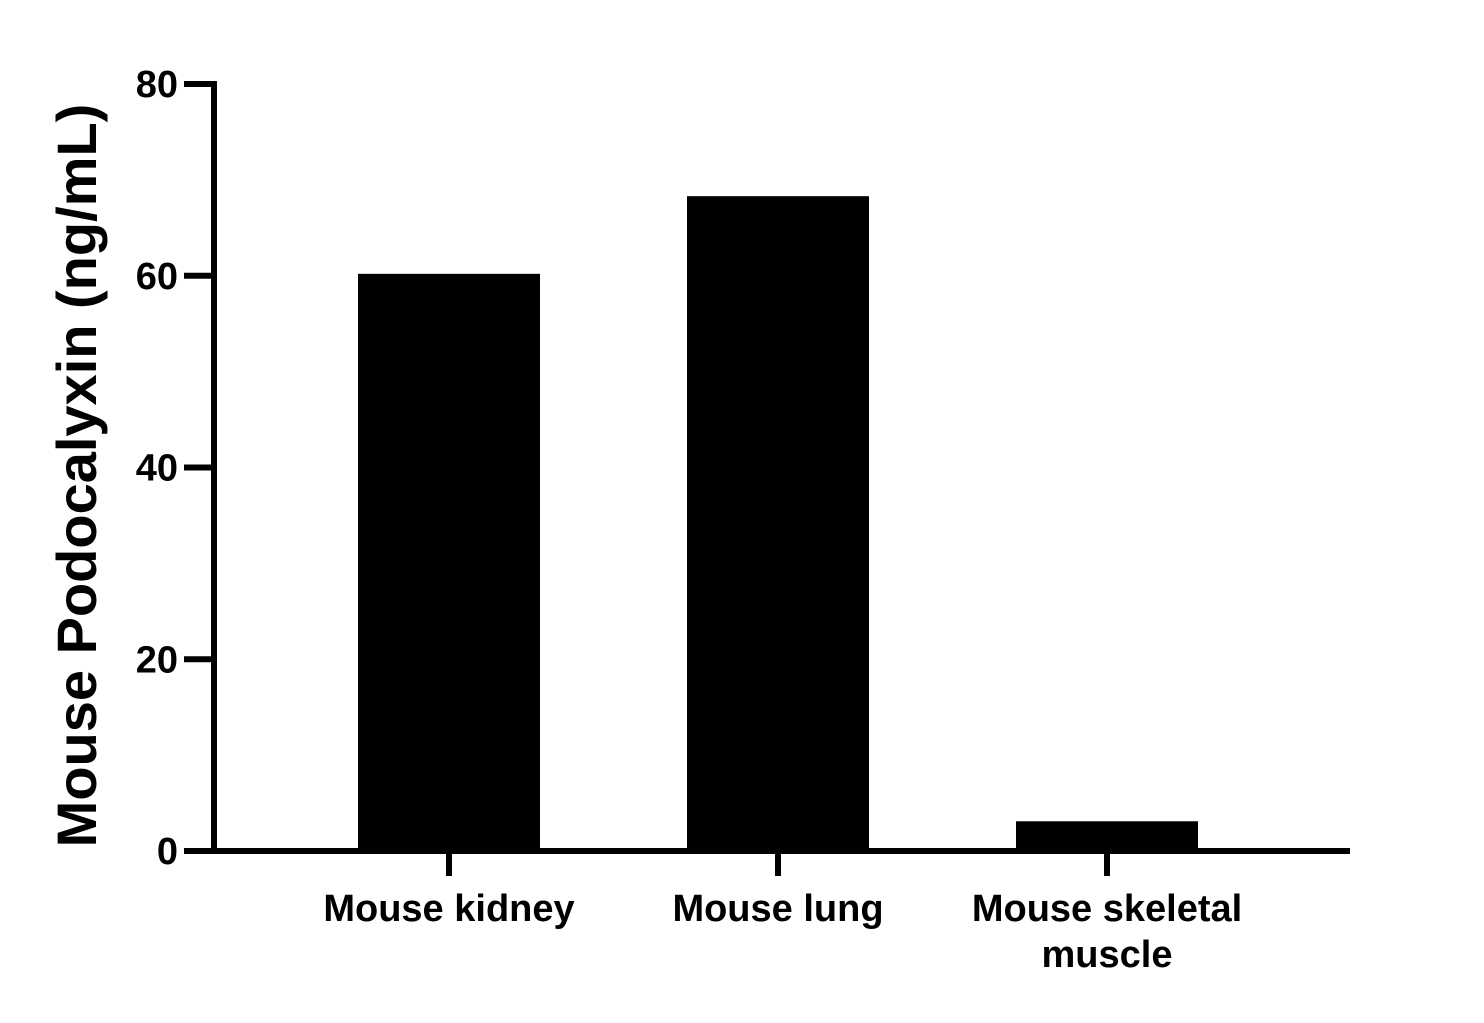 The width and height of the screenshot is (1484, 1023). I want to click on x-category-label-line: Mouse skeletal, so click(1107, 909).